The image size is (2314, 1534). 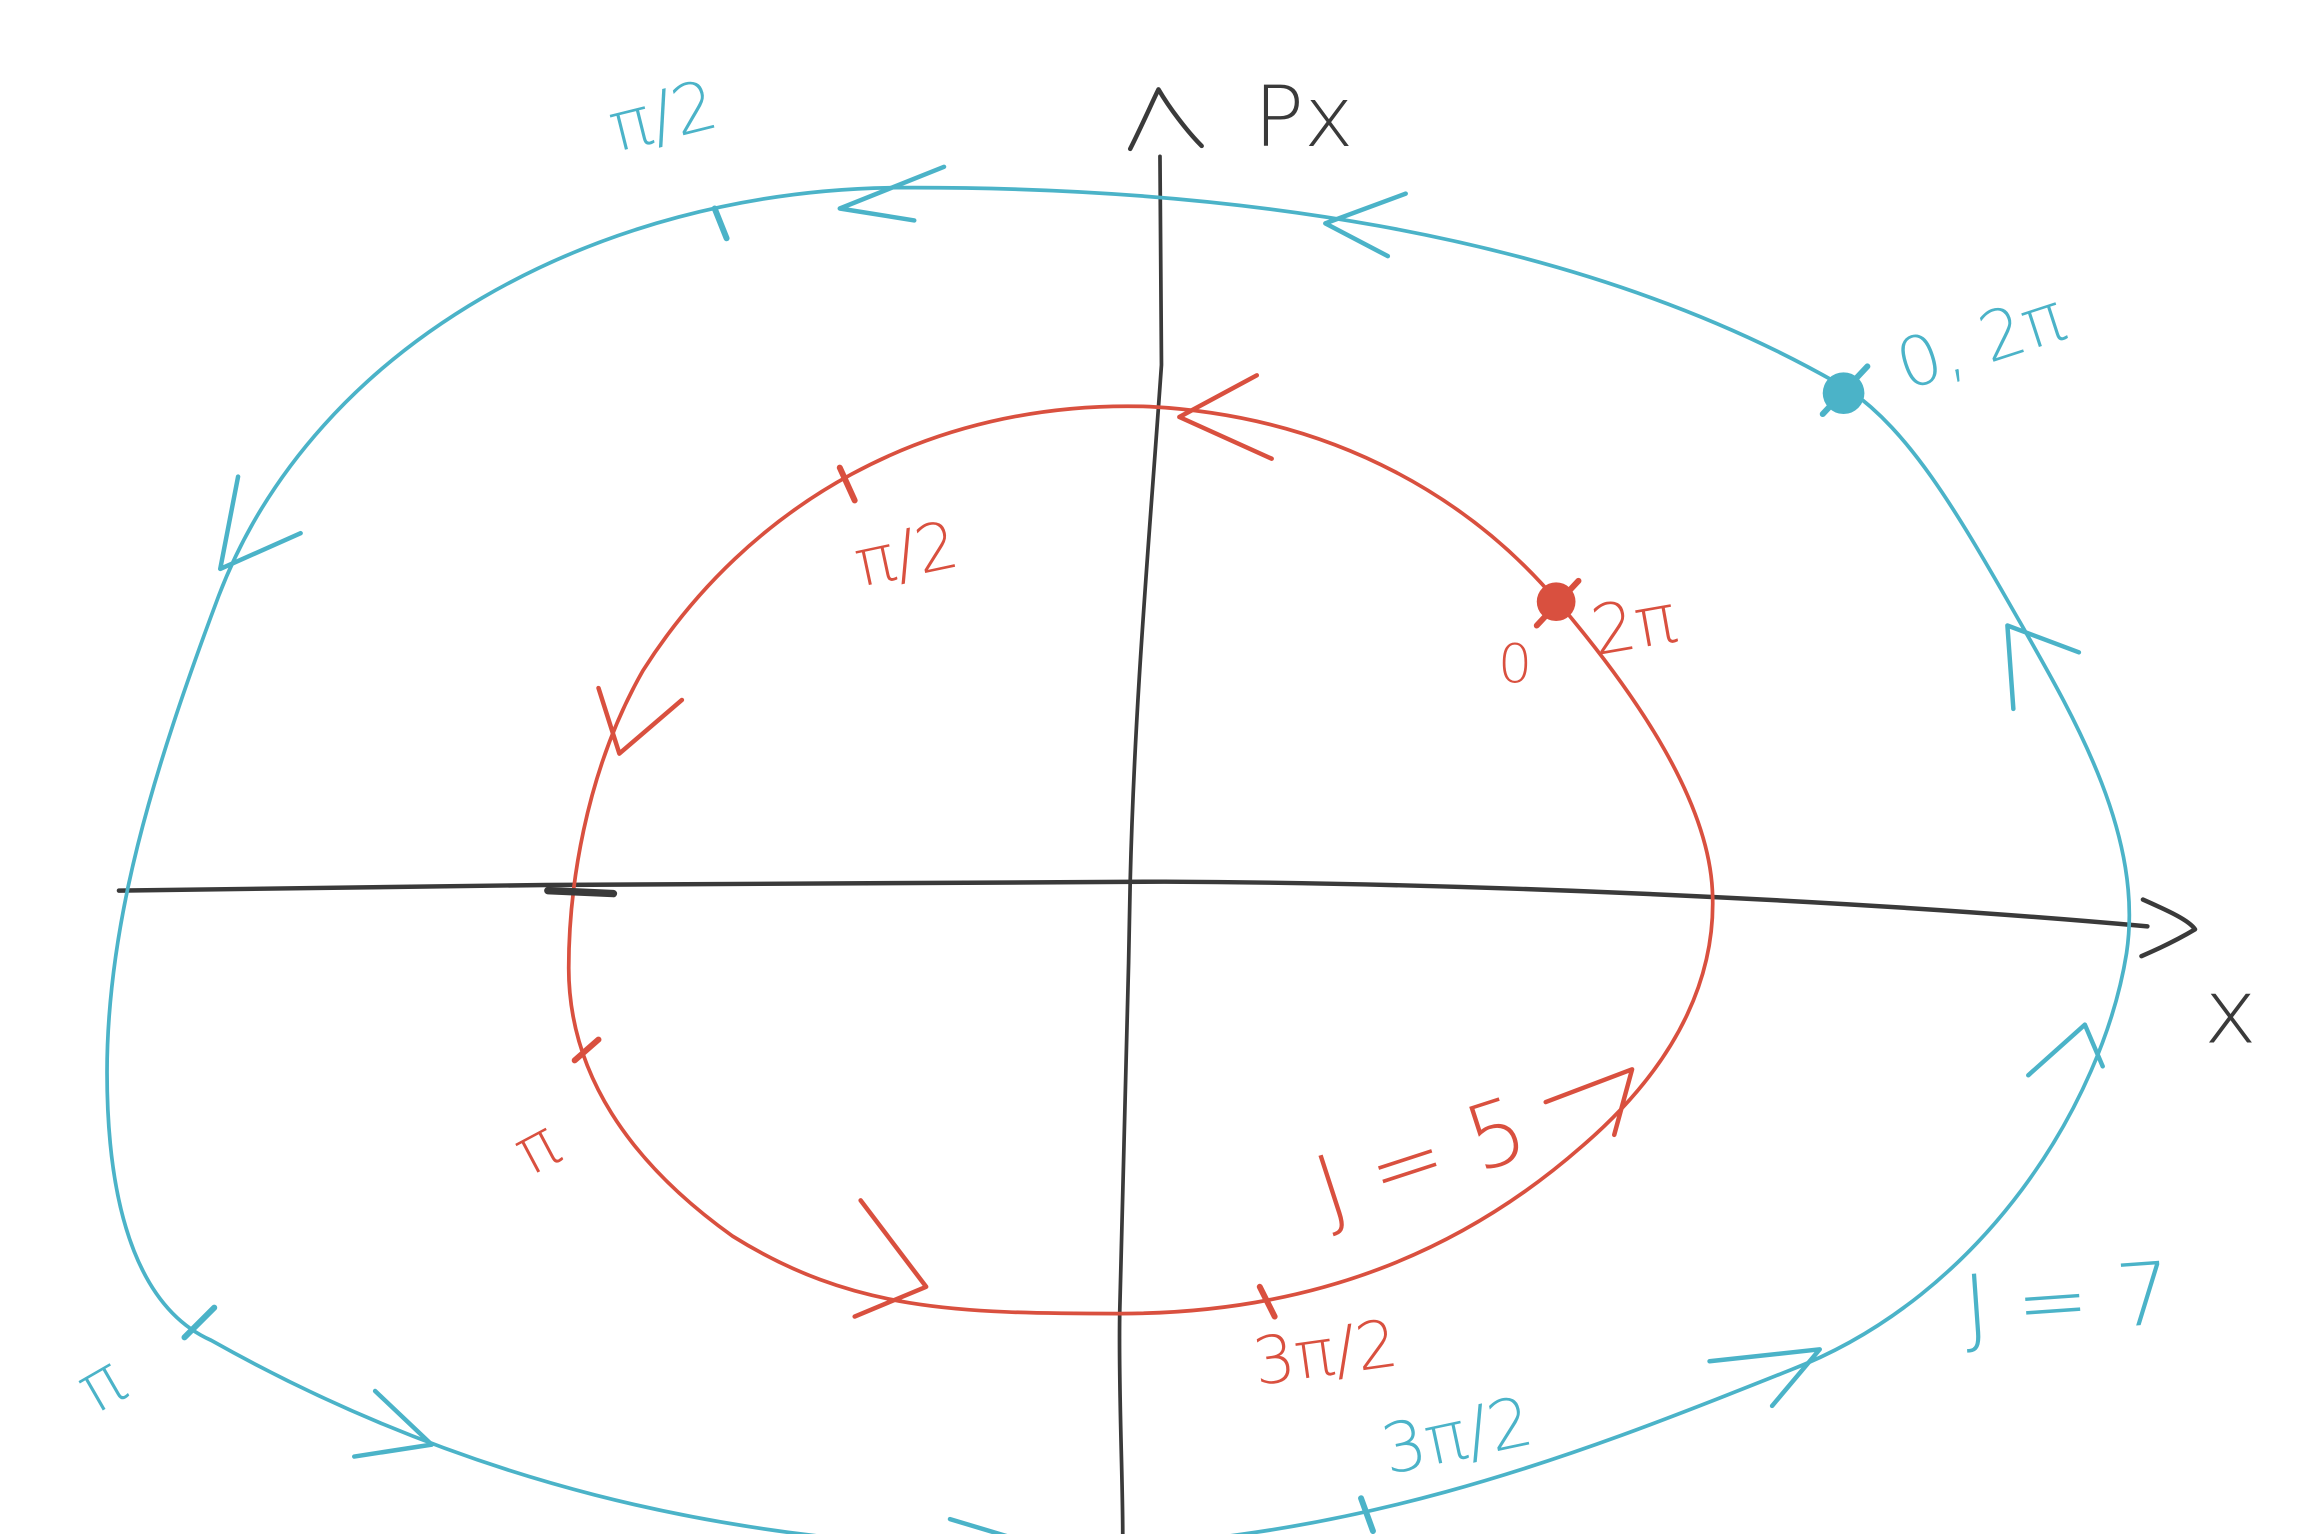 What do you see at coordinates (260, 523) in the screenshot?
I see `outer-arrow-left-icon` at bounding box center [260, 523].